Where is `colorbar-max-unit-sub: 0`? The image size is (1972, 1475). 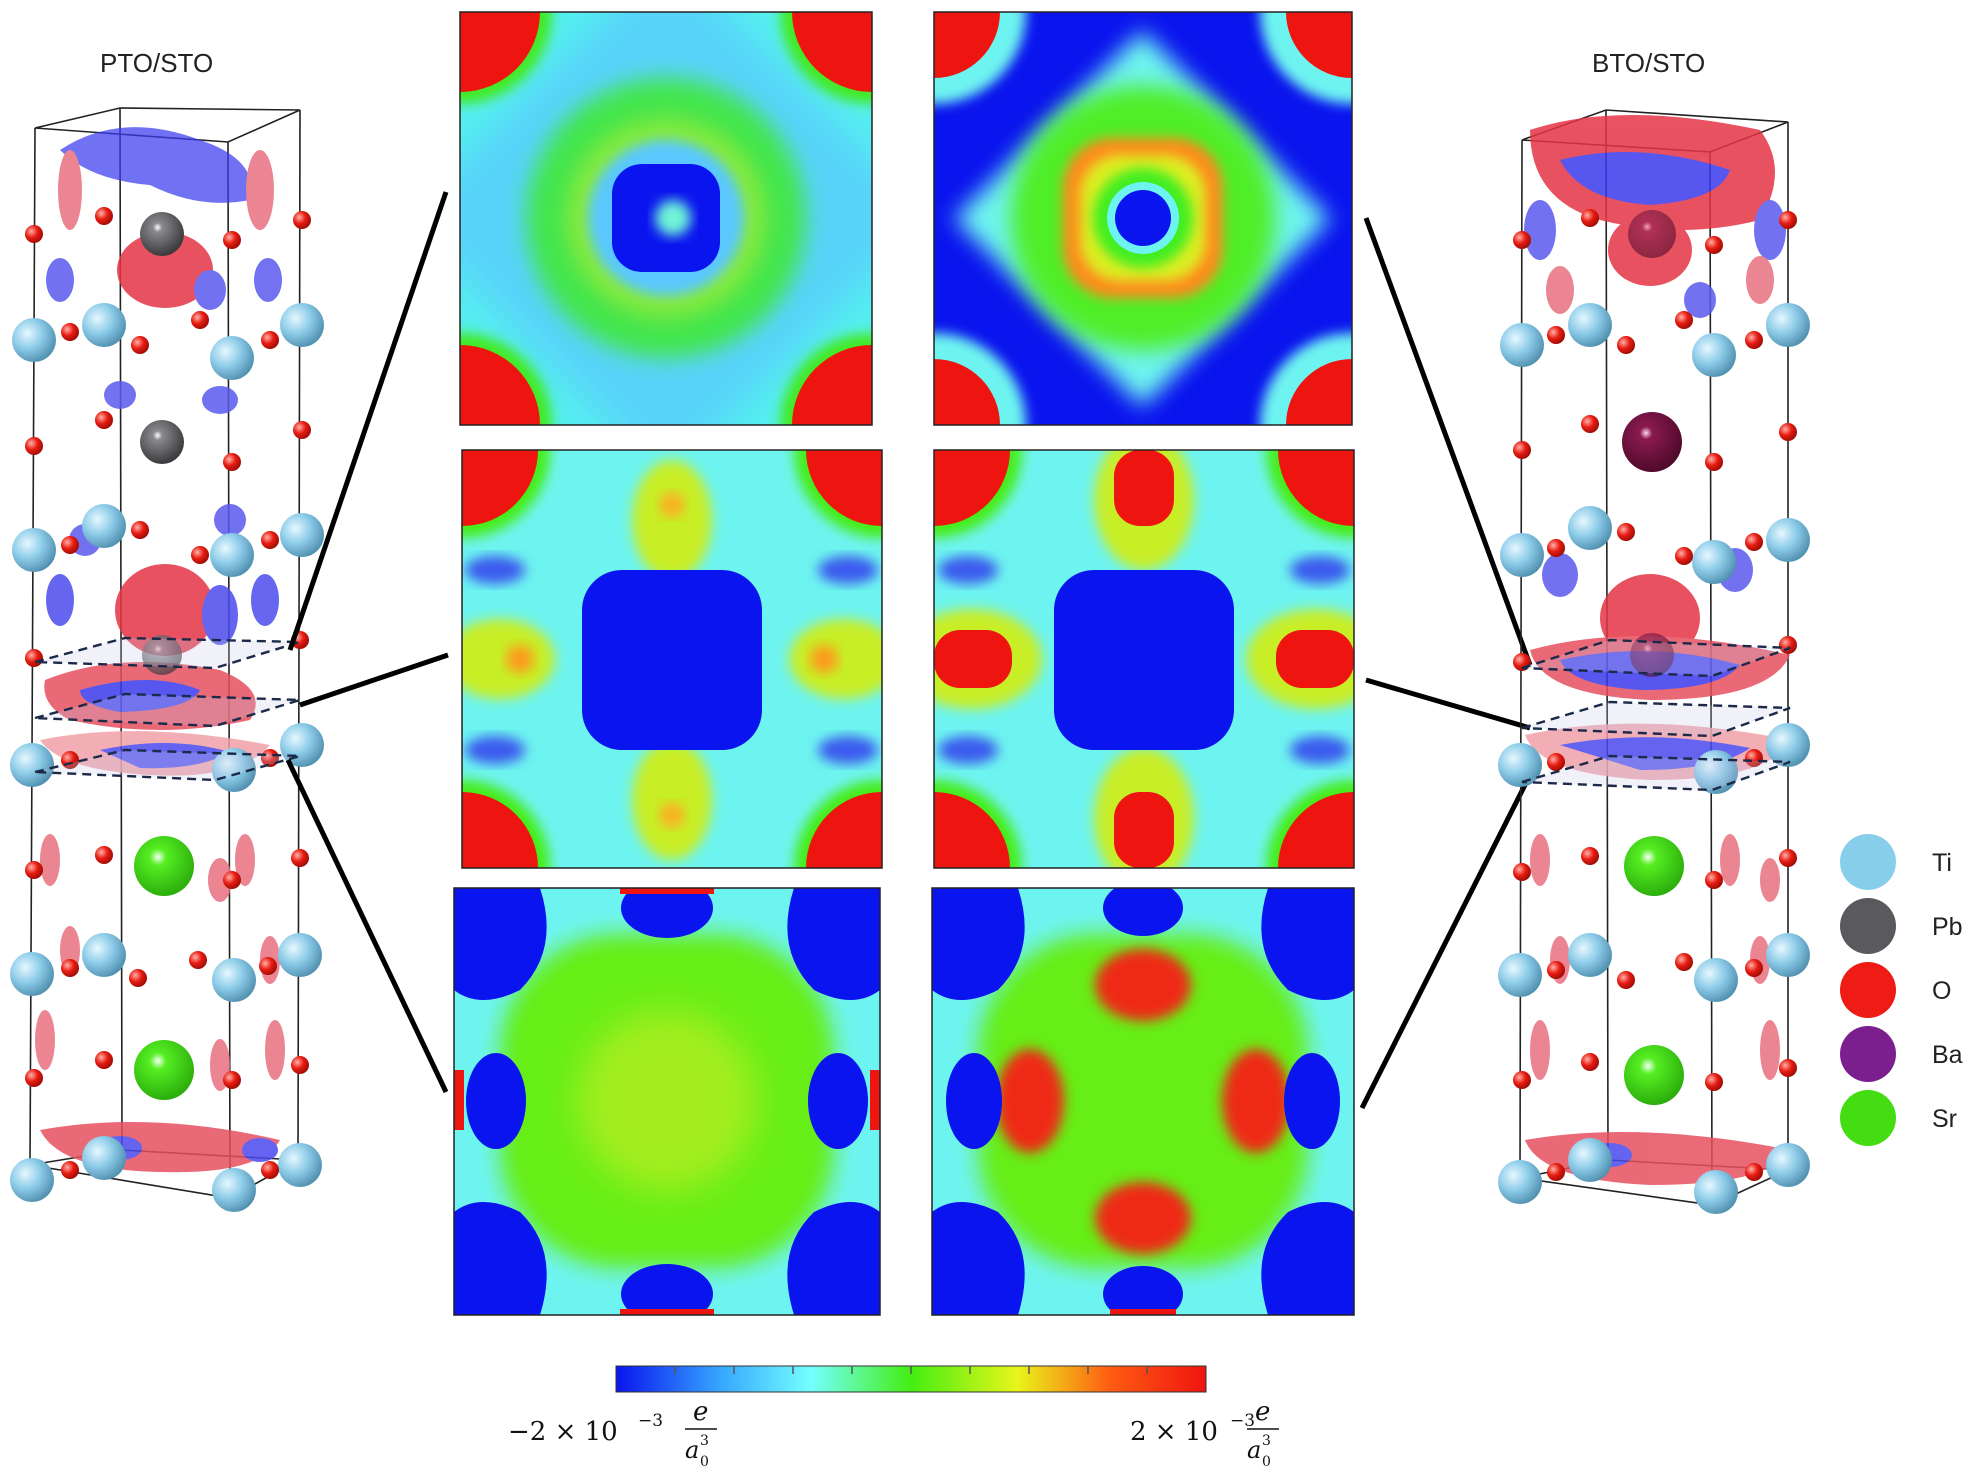
colorbar-max-unit-sub: 0 is located at coordinates (1266, 1462).